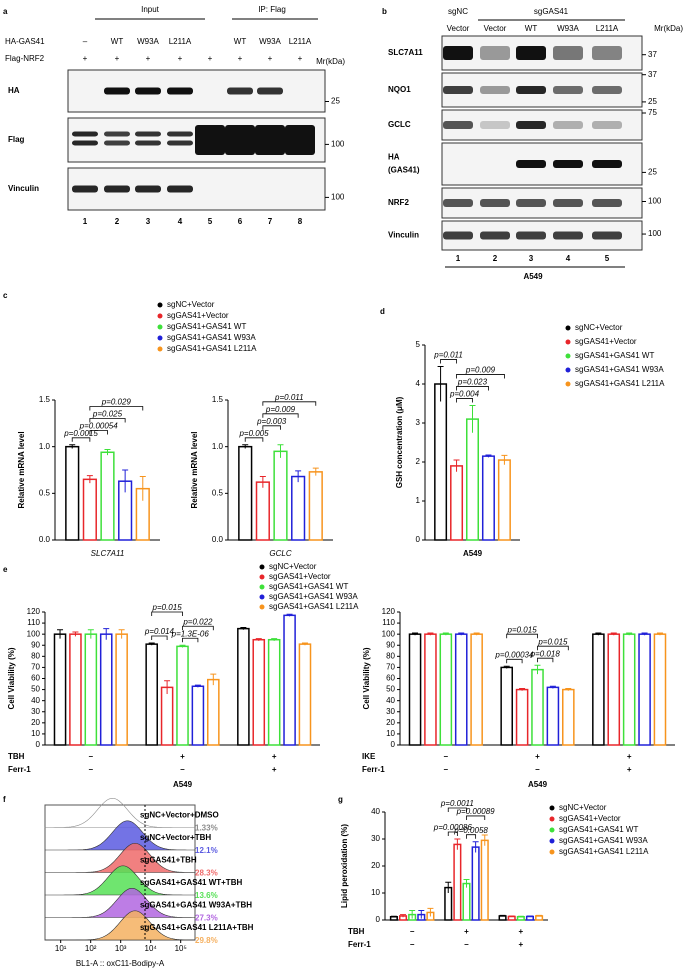 The image size is (685, 973). Describe the element at coordinates (35, 667) in the screenshot. I see `y-tick-label: 70` at that location.